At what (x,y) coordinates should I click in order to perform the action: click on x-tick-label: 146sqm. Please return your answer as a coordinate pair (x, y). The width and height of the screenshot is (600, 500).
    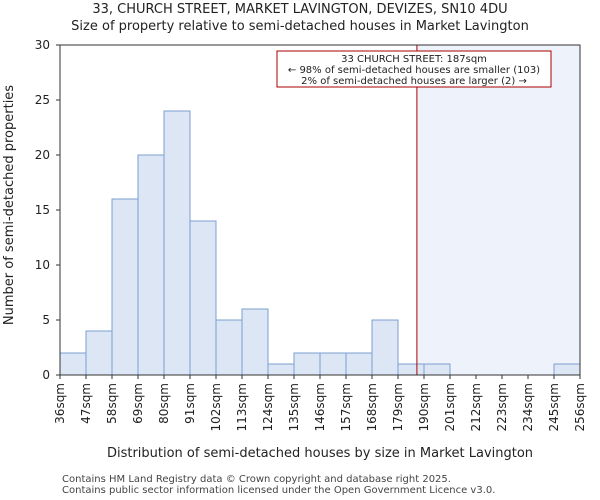
    Looking at the image, I should click on (320, 407).